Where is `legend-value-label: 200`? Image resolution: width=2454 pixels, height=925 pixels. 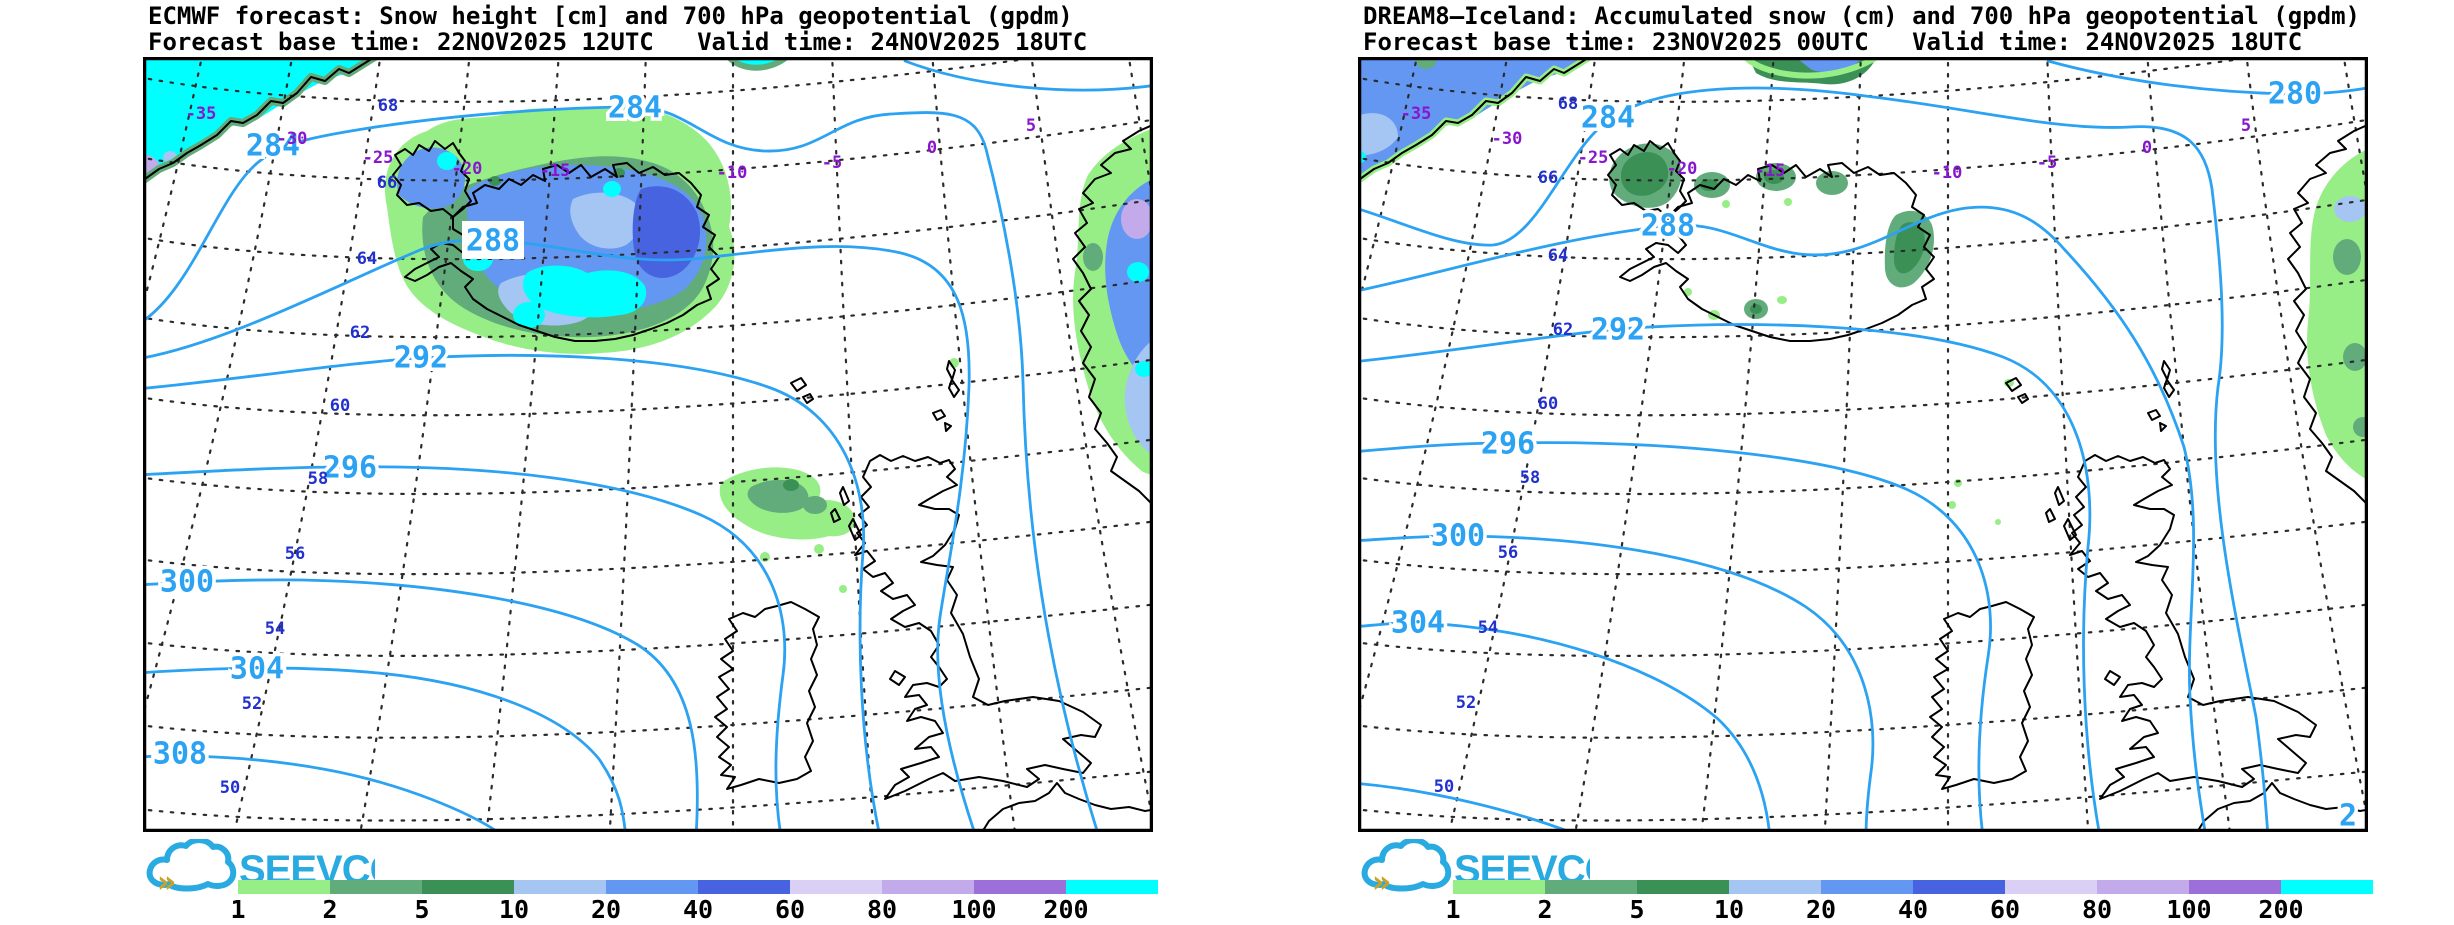
legend-value-label: 200 is located at coordinates (2280, 909).